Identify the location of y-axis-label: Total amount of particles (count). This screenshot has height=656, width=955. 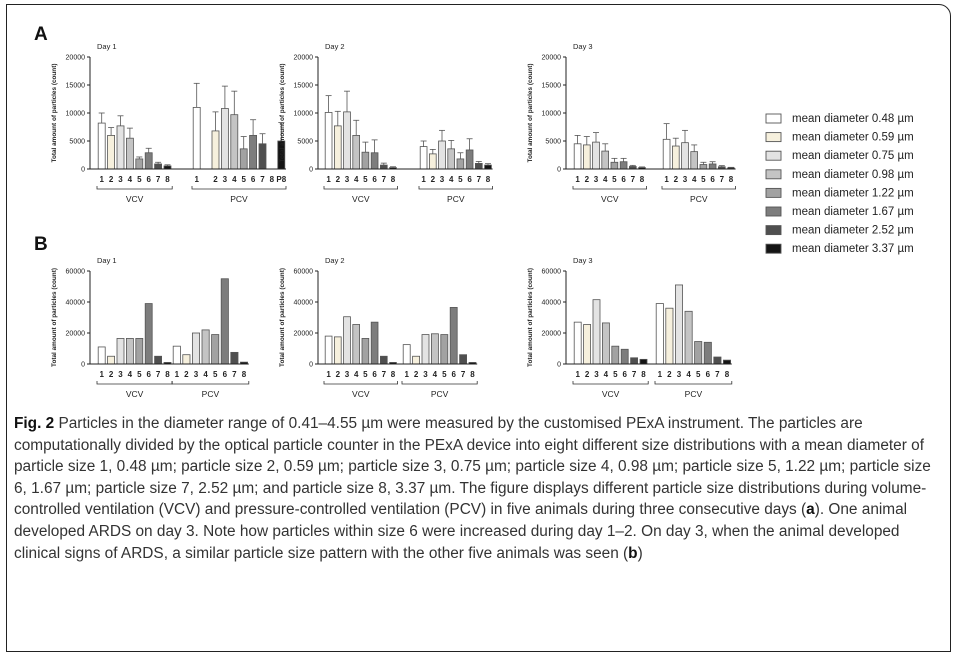
(54, 113).